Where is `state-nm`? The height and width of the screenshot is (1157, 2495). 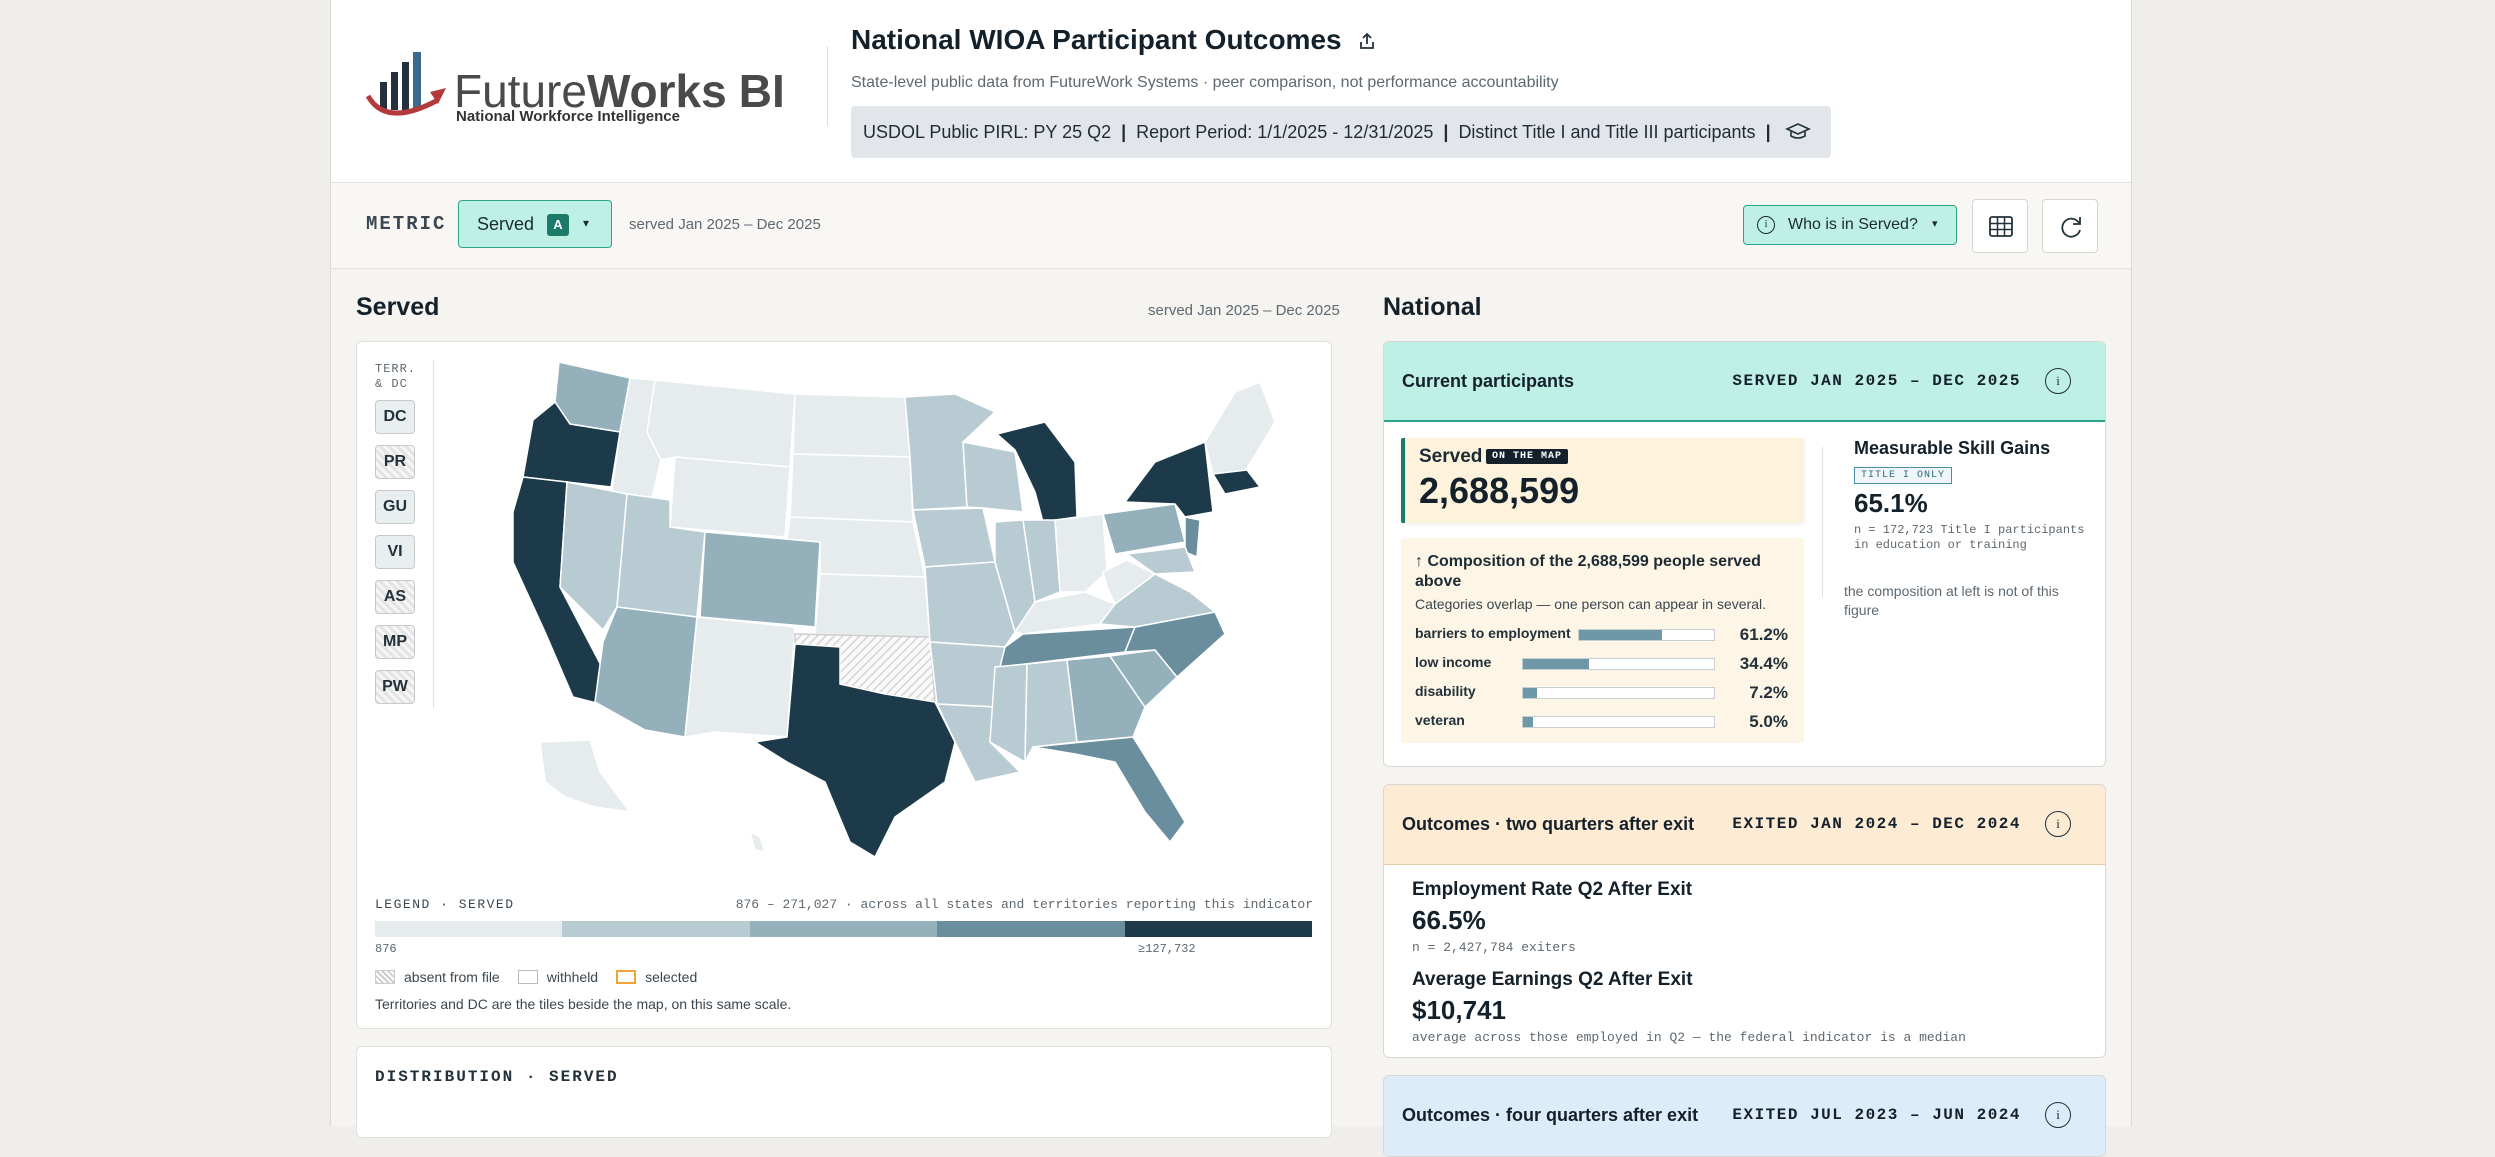
state-nm is located at coordinates (740, 677).